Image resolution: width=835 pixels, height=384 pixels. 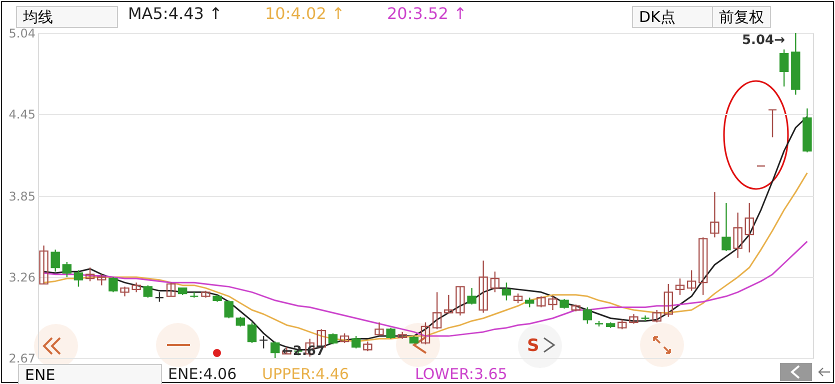 What do you see at coordinates (305, 13) in the screenshot?
I see `text: 10:4.02 ↑` at bounding box center [305, 13].